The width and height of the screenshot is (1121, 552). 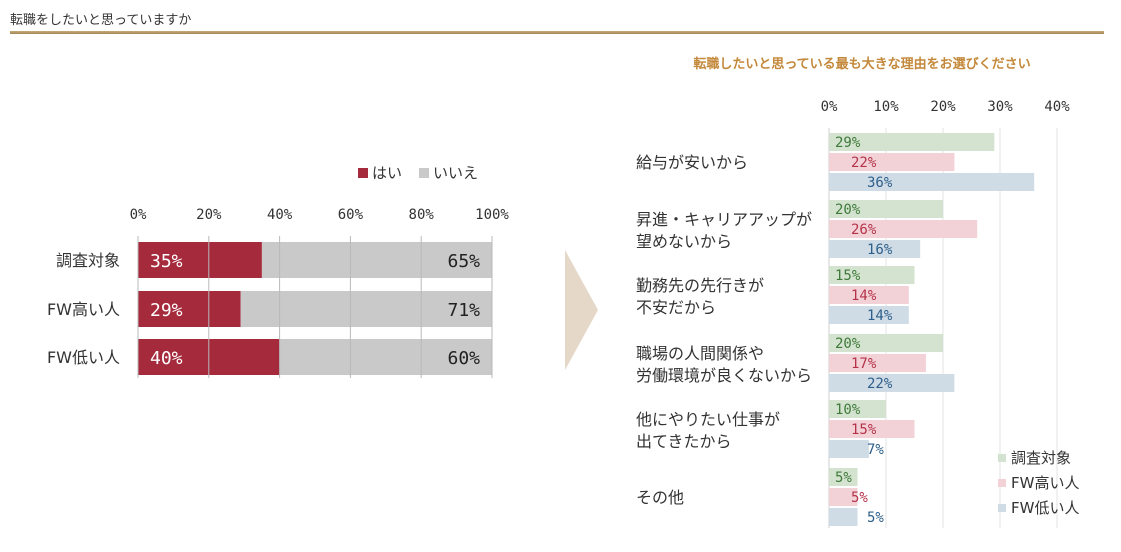 What do you see at coordinates (848, 143) in the screenshot?
I see `data-label: 29%` at bounding box center [848, 143].